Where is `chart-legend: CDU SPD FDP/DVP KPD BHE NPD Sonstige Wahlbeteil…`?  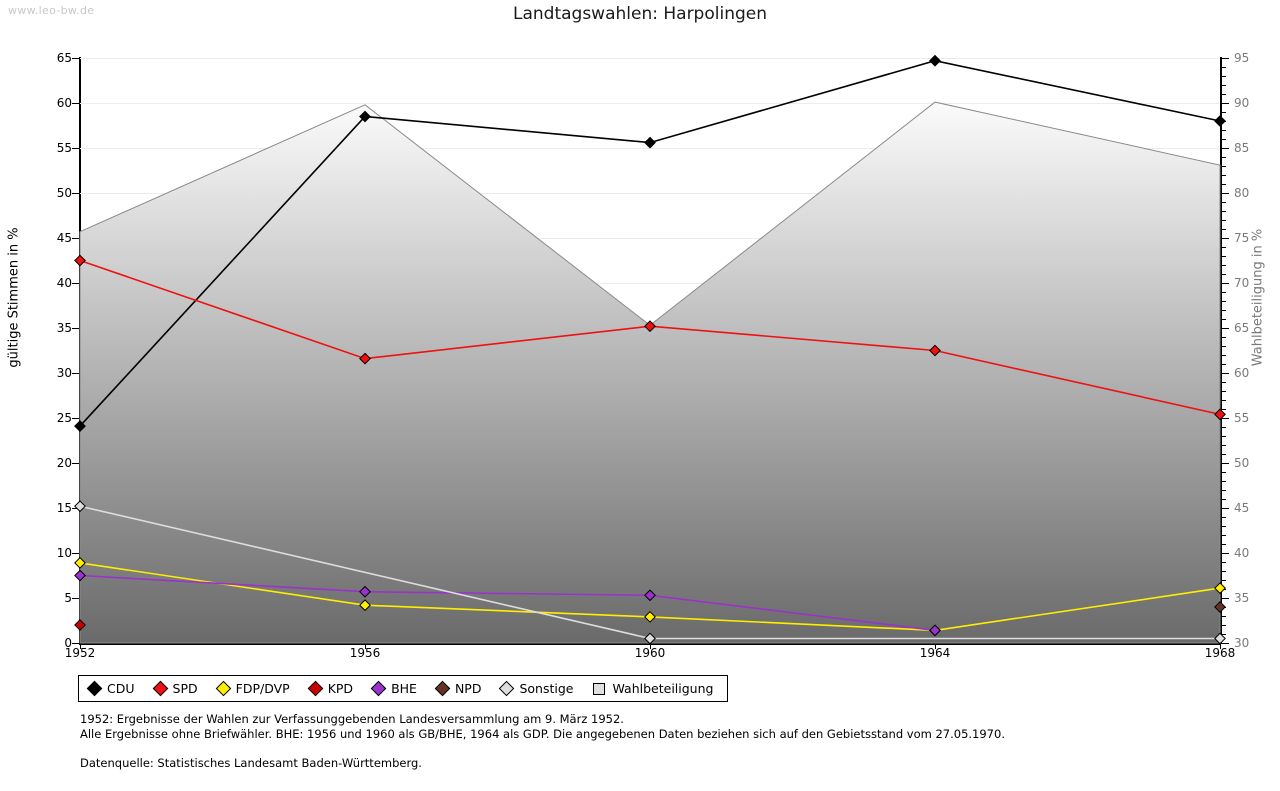 chart-legend: CDU SPD FDP/DVP KPD BHE NPD Sonstige Wahlbeteil… is located at coordinates (403, 688).